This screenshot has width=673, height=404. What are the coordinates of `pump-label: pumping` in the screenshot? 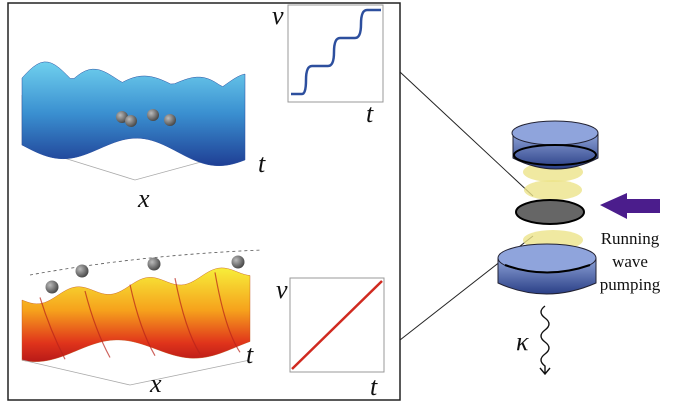 It's located at (630, 284).